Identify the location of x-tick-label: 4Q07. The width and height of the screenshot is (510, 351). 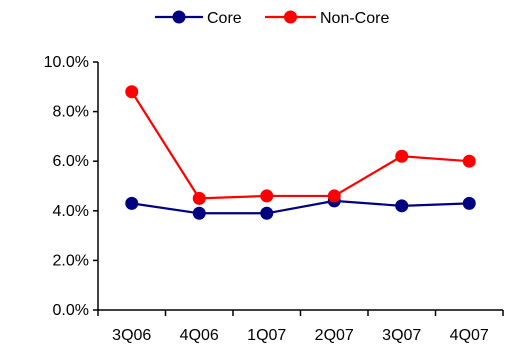
(469, 335).